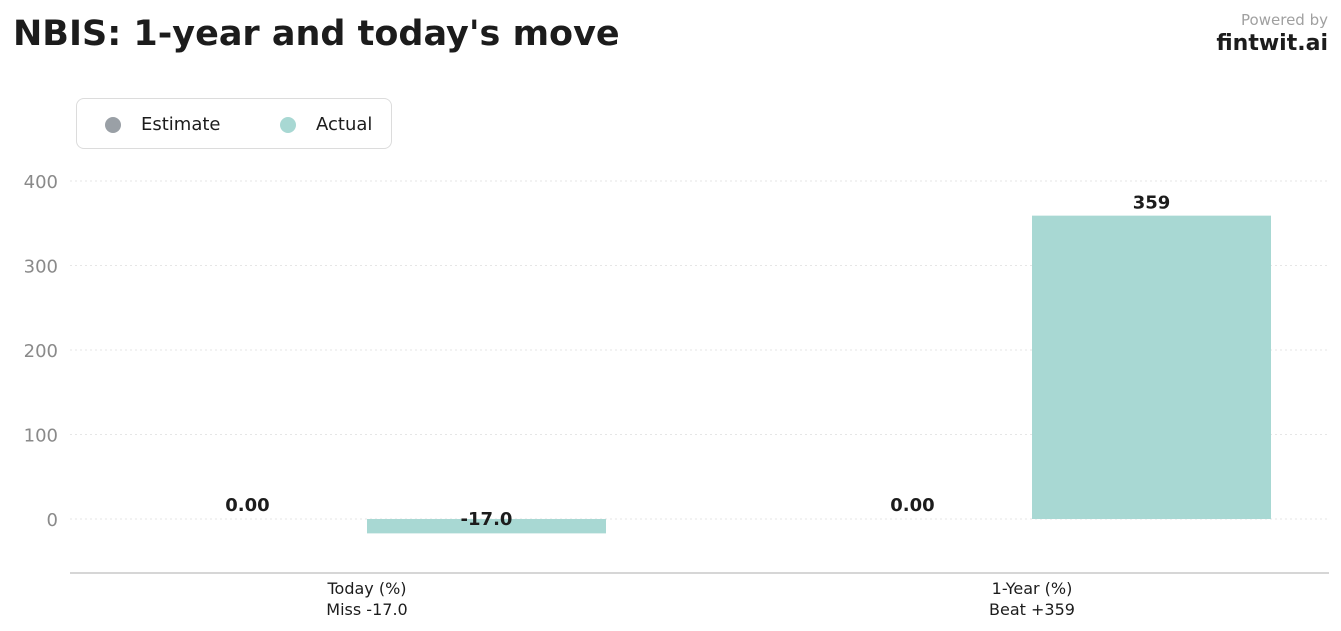  Describe the element at coordinates (316, 34) in the screenshot. I see `chart-title: NBIS: 1-year and today's move` at that location.